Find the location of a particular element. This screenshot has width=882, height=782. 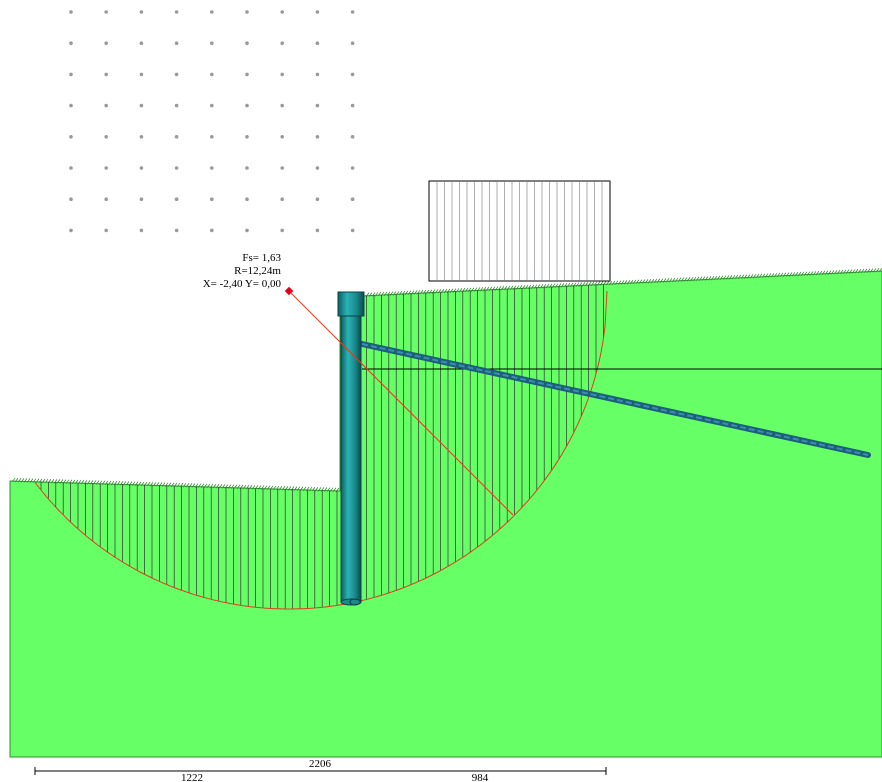

surcharge-load is located at coordinates (519, 231).